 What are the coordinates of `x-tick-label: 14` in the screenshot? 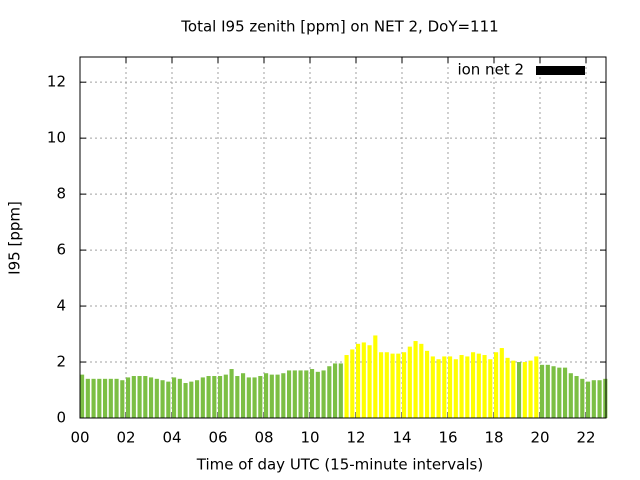 It's located at (401, 438).